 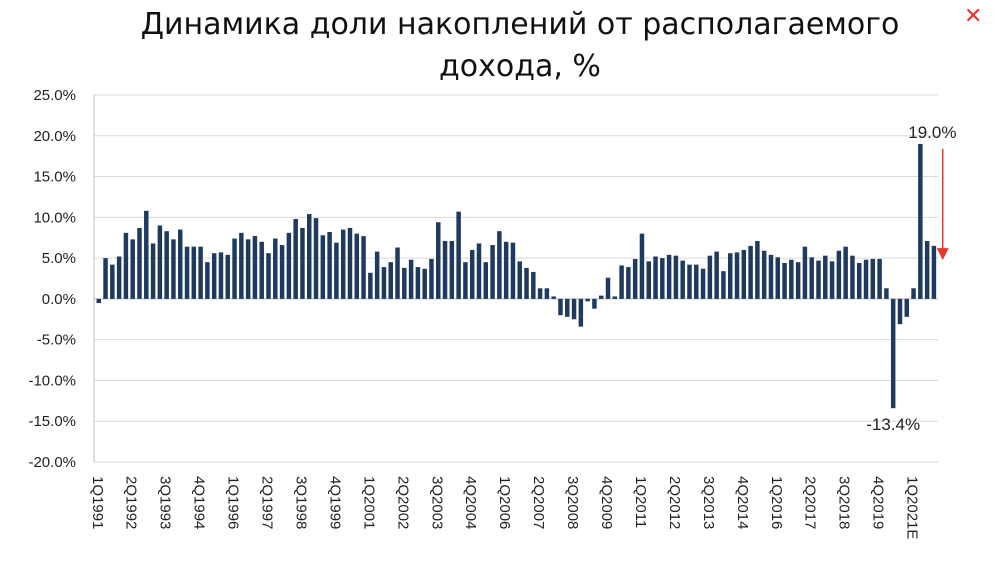 What do you see at coordinates (54, 136) in the screenshot?
I see `y-tick-label: 20.0%` at bounding box center [54, 136].